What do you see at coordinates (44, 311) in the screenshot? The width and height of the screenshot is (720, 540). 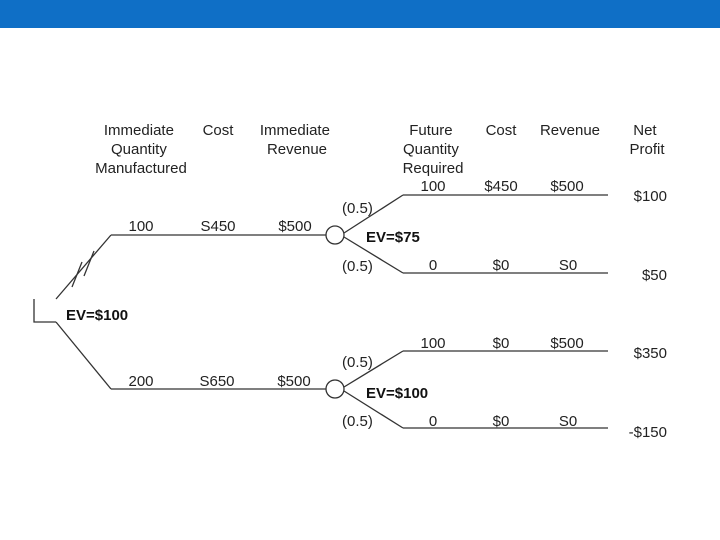 I see `decision-node` at bounding box center [44, 311].